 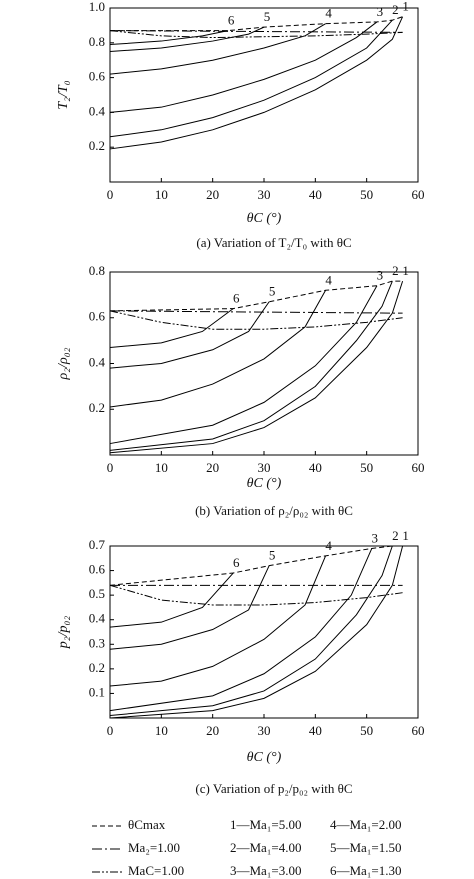 I want to click on caption: (c) Variation of p₂/p₀₂ with θC, so click(x=273, y=788).